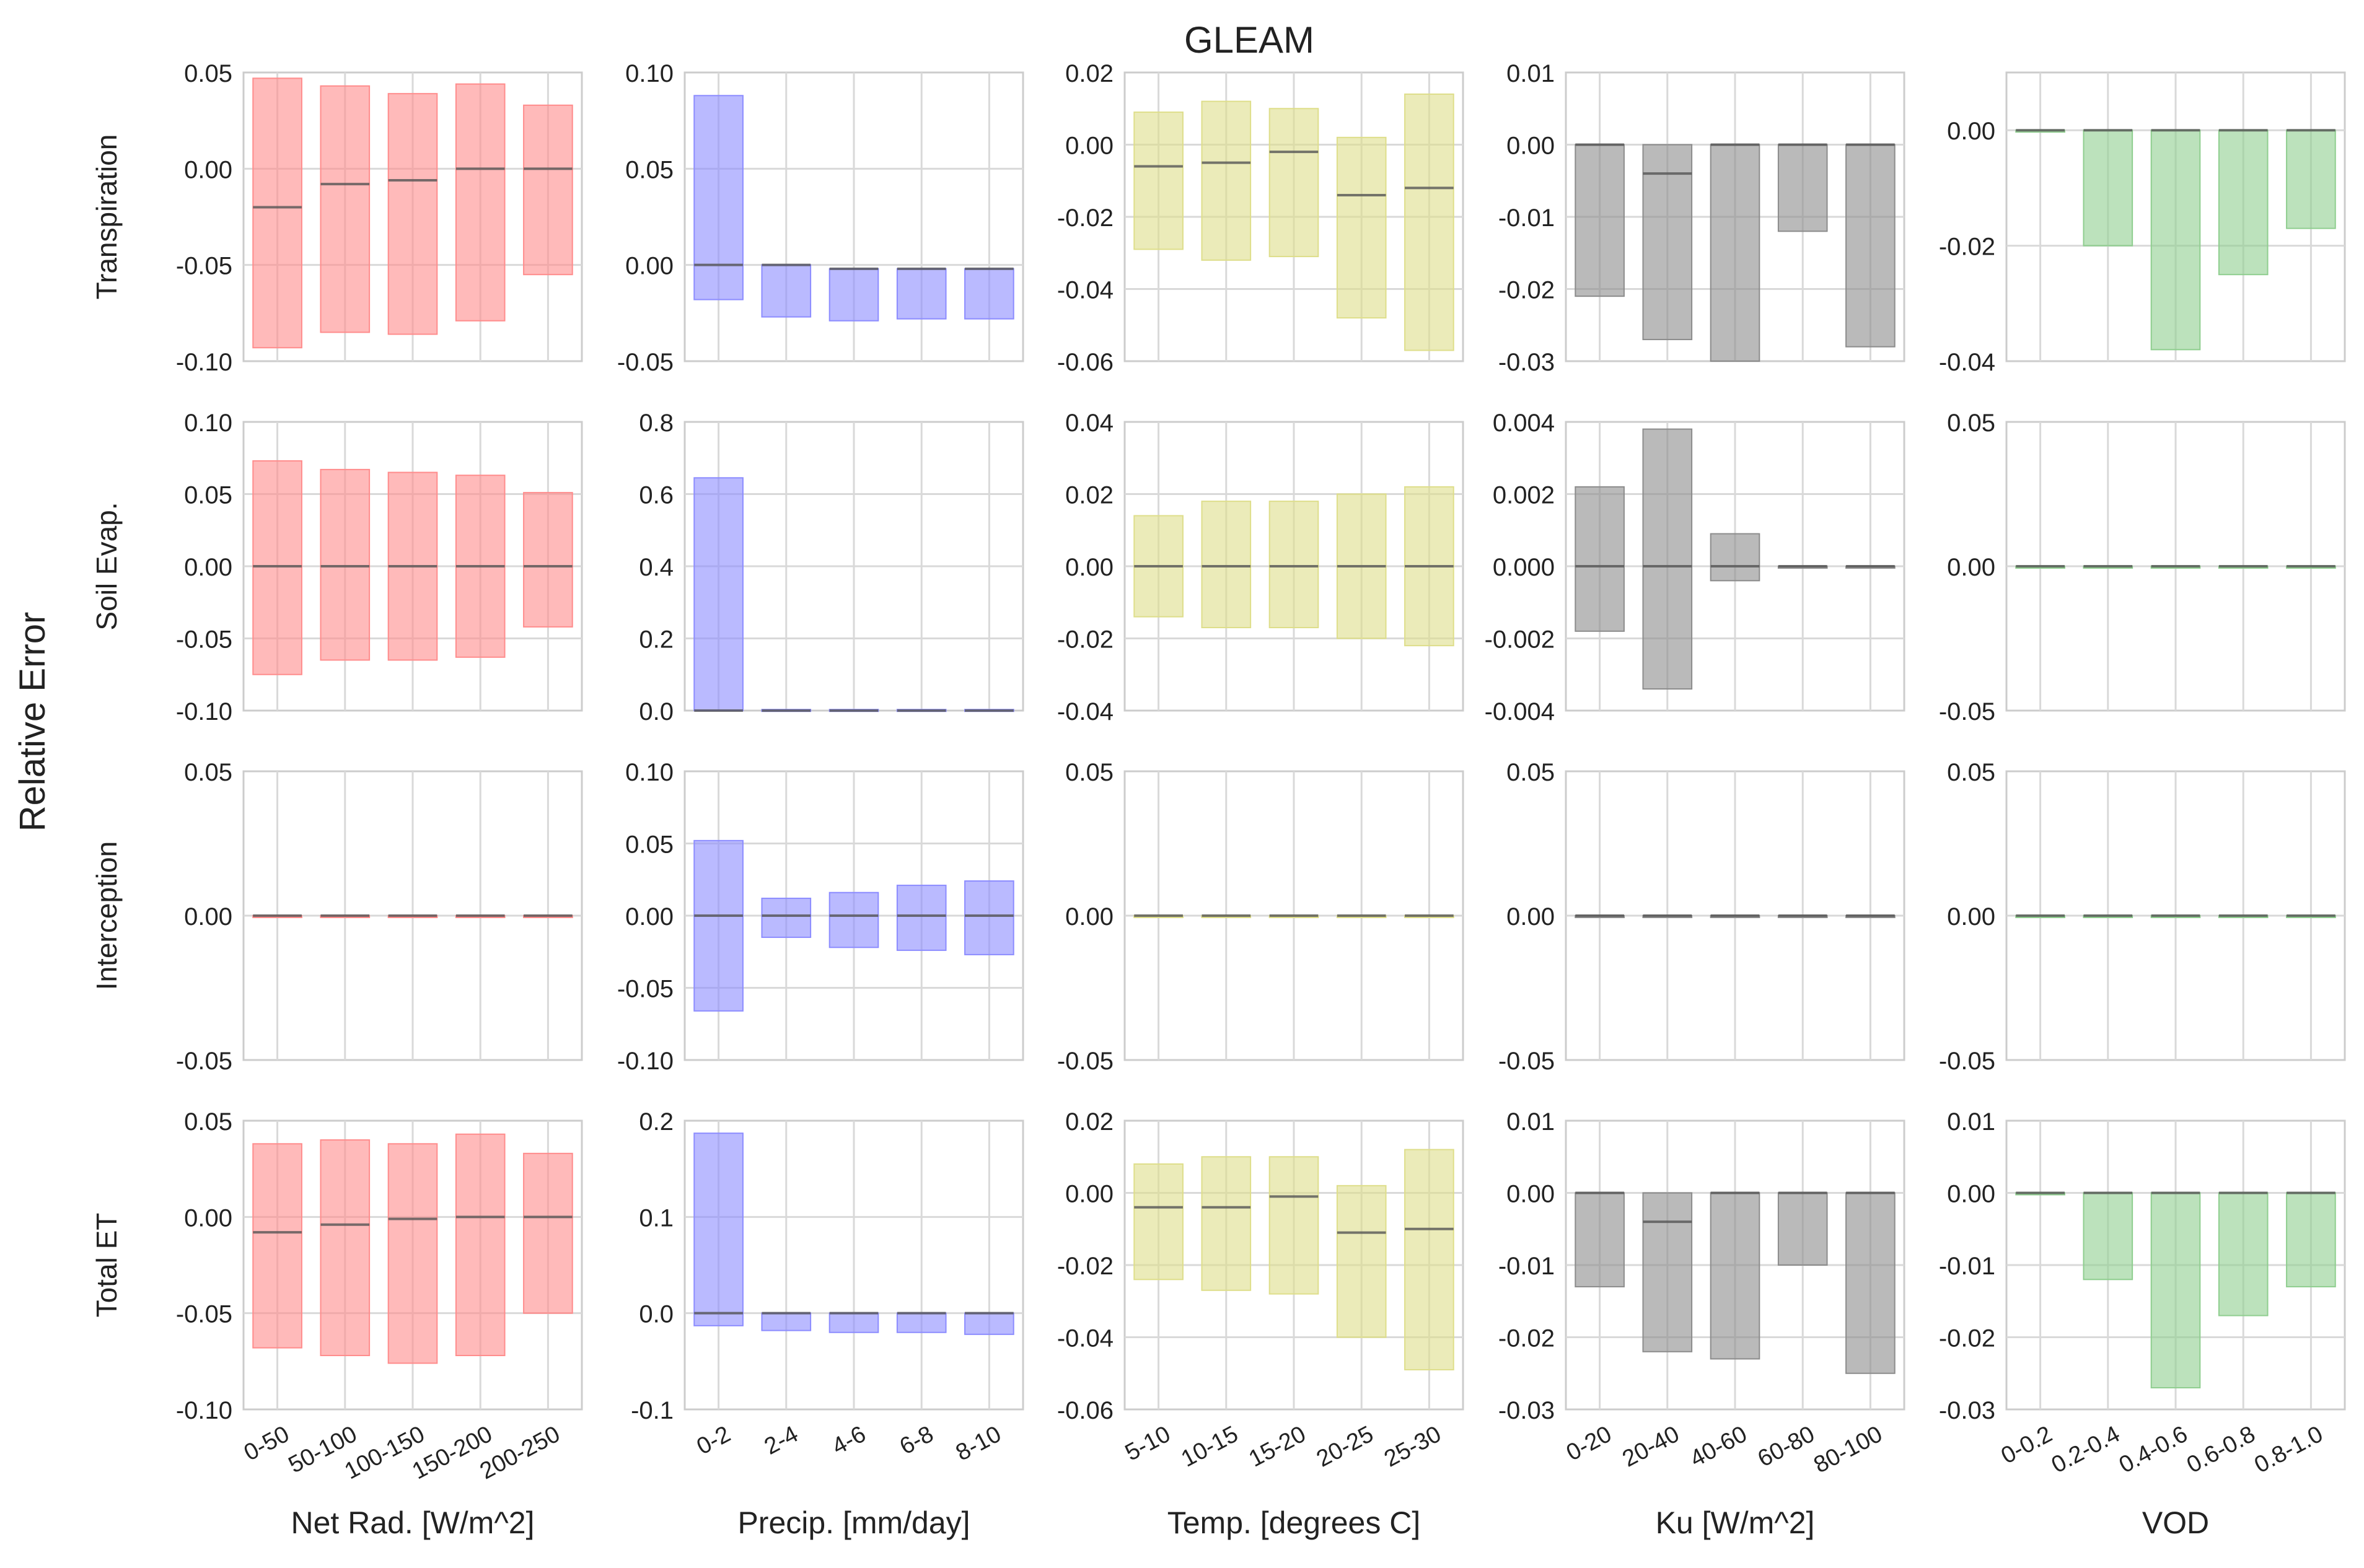 The width and height of the screenshot is (2364, 1568). Describe the element at coordinates (336, 567) in the screenshot. I see `panel-soil-evap-net-rad-w-m-2: 0.10 0.05 0.00 -0.05 -0.10 Soil Evap.` at that location.